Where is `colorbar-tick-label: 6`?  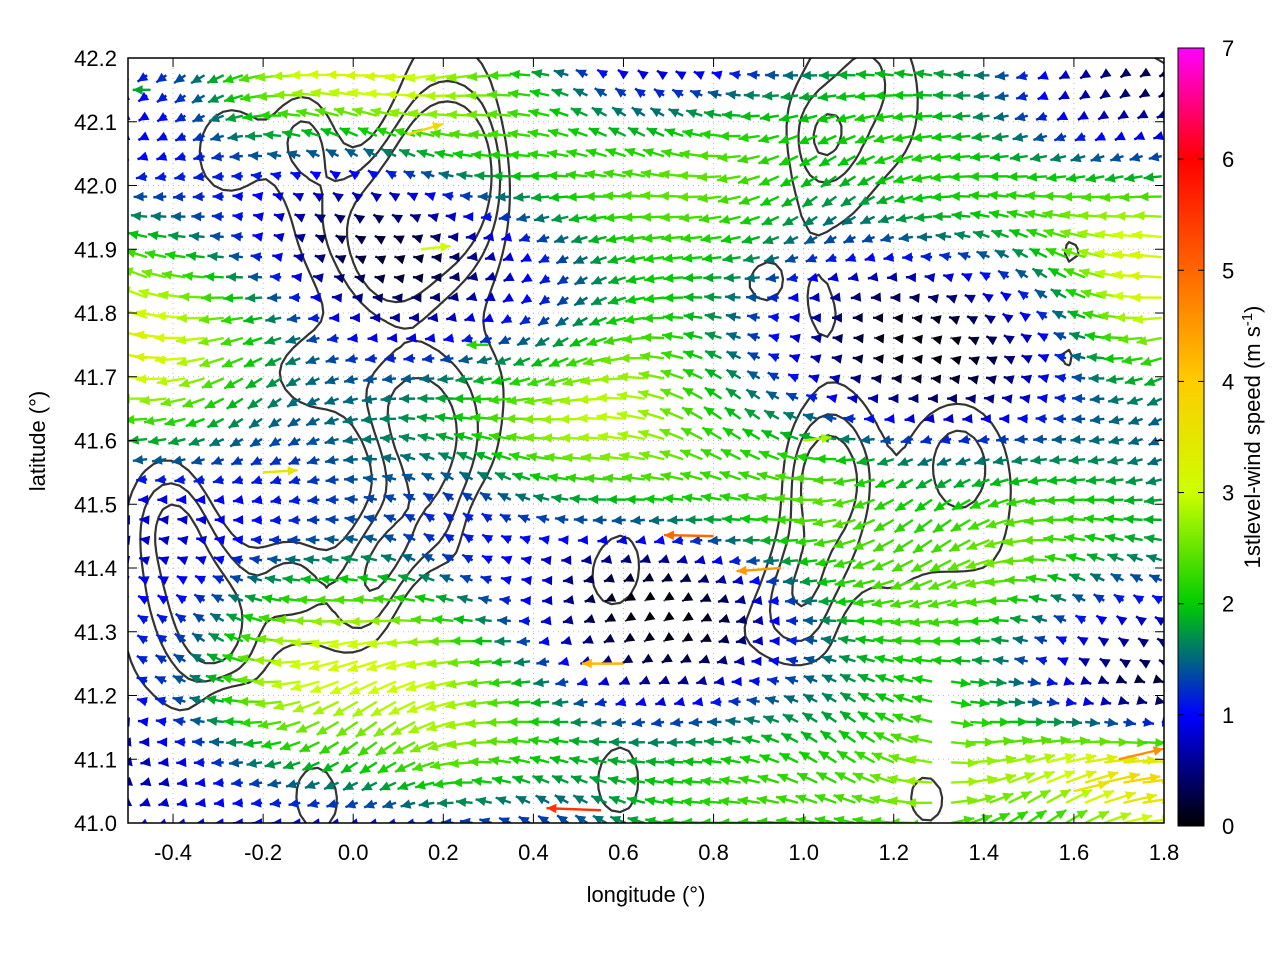
colorbar-tick-label: 6 is located at coordinates (1228, 159).